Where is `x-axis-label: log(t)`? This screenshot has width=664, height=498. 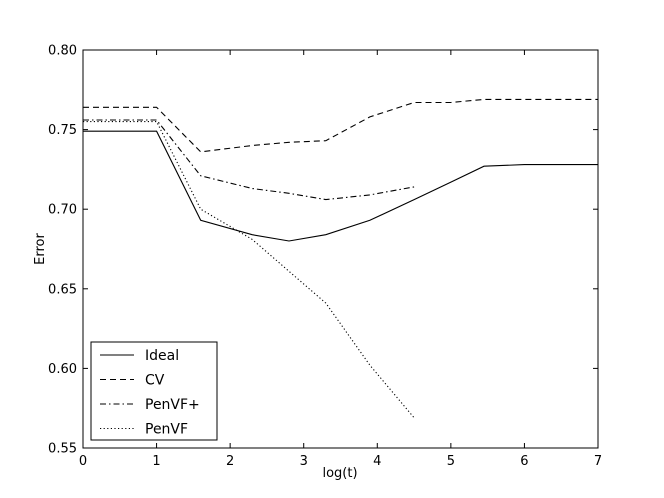 x-axis-label: log(t) is located at coordinates (339, 473).